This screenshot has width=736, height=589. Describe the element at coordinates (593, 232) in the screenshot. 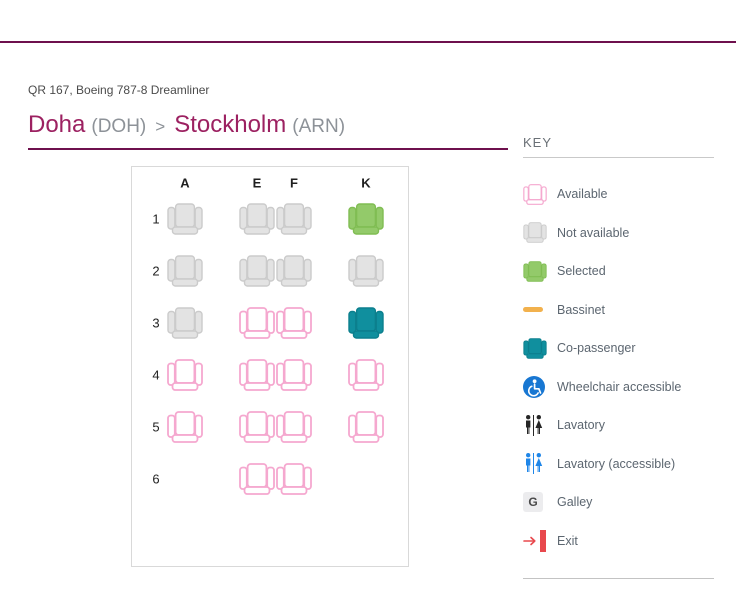

I see `key-item-label: Not available` at that location.